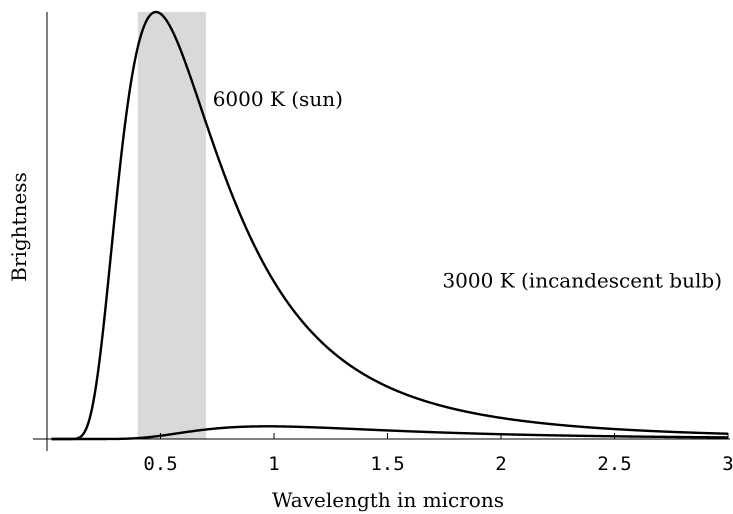  Describe the element at coordinates (438, 454) in the screenshot. I see `x-ticks: 0.5 1 1.5 2 2.5 3` at that location.